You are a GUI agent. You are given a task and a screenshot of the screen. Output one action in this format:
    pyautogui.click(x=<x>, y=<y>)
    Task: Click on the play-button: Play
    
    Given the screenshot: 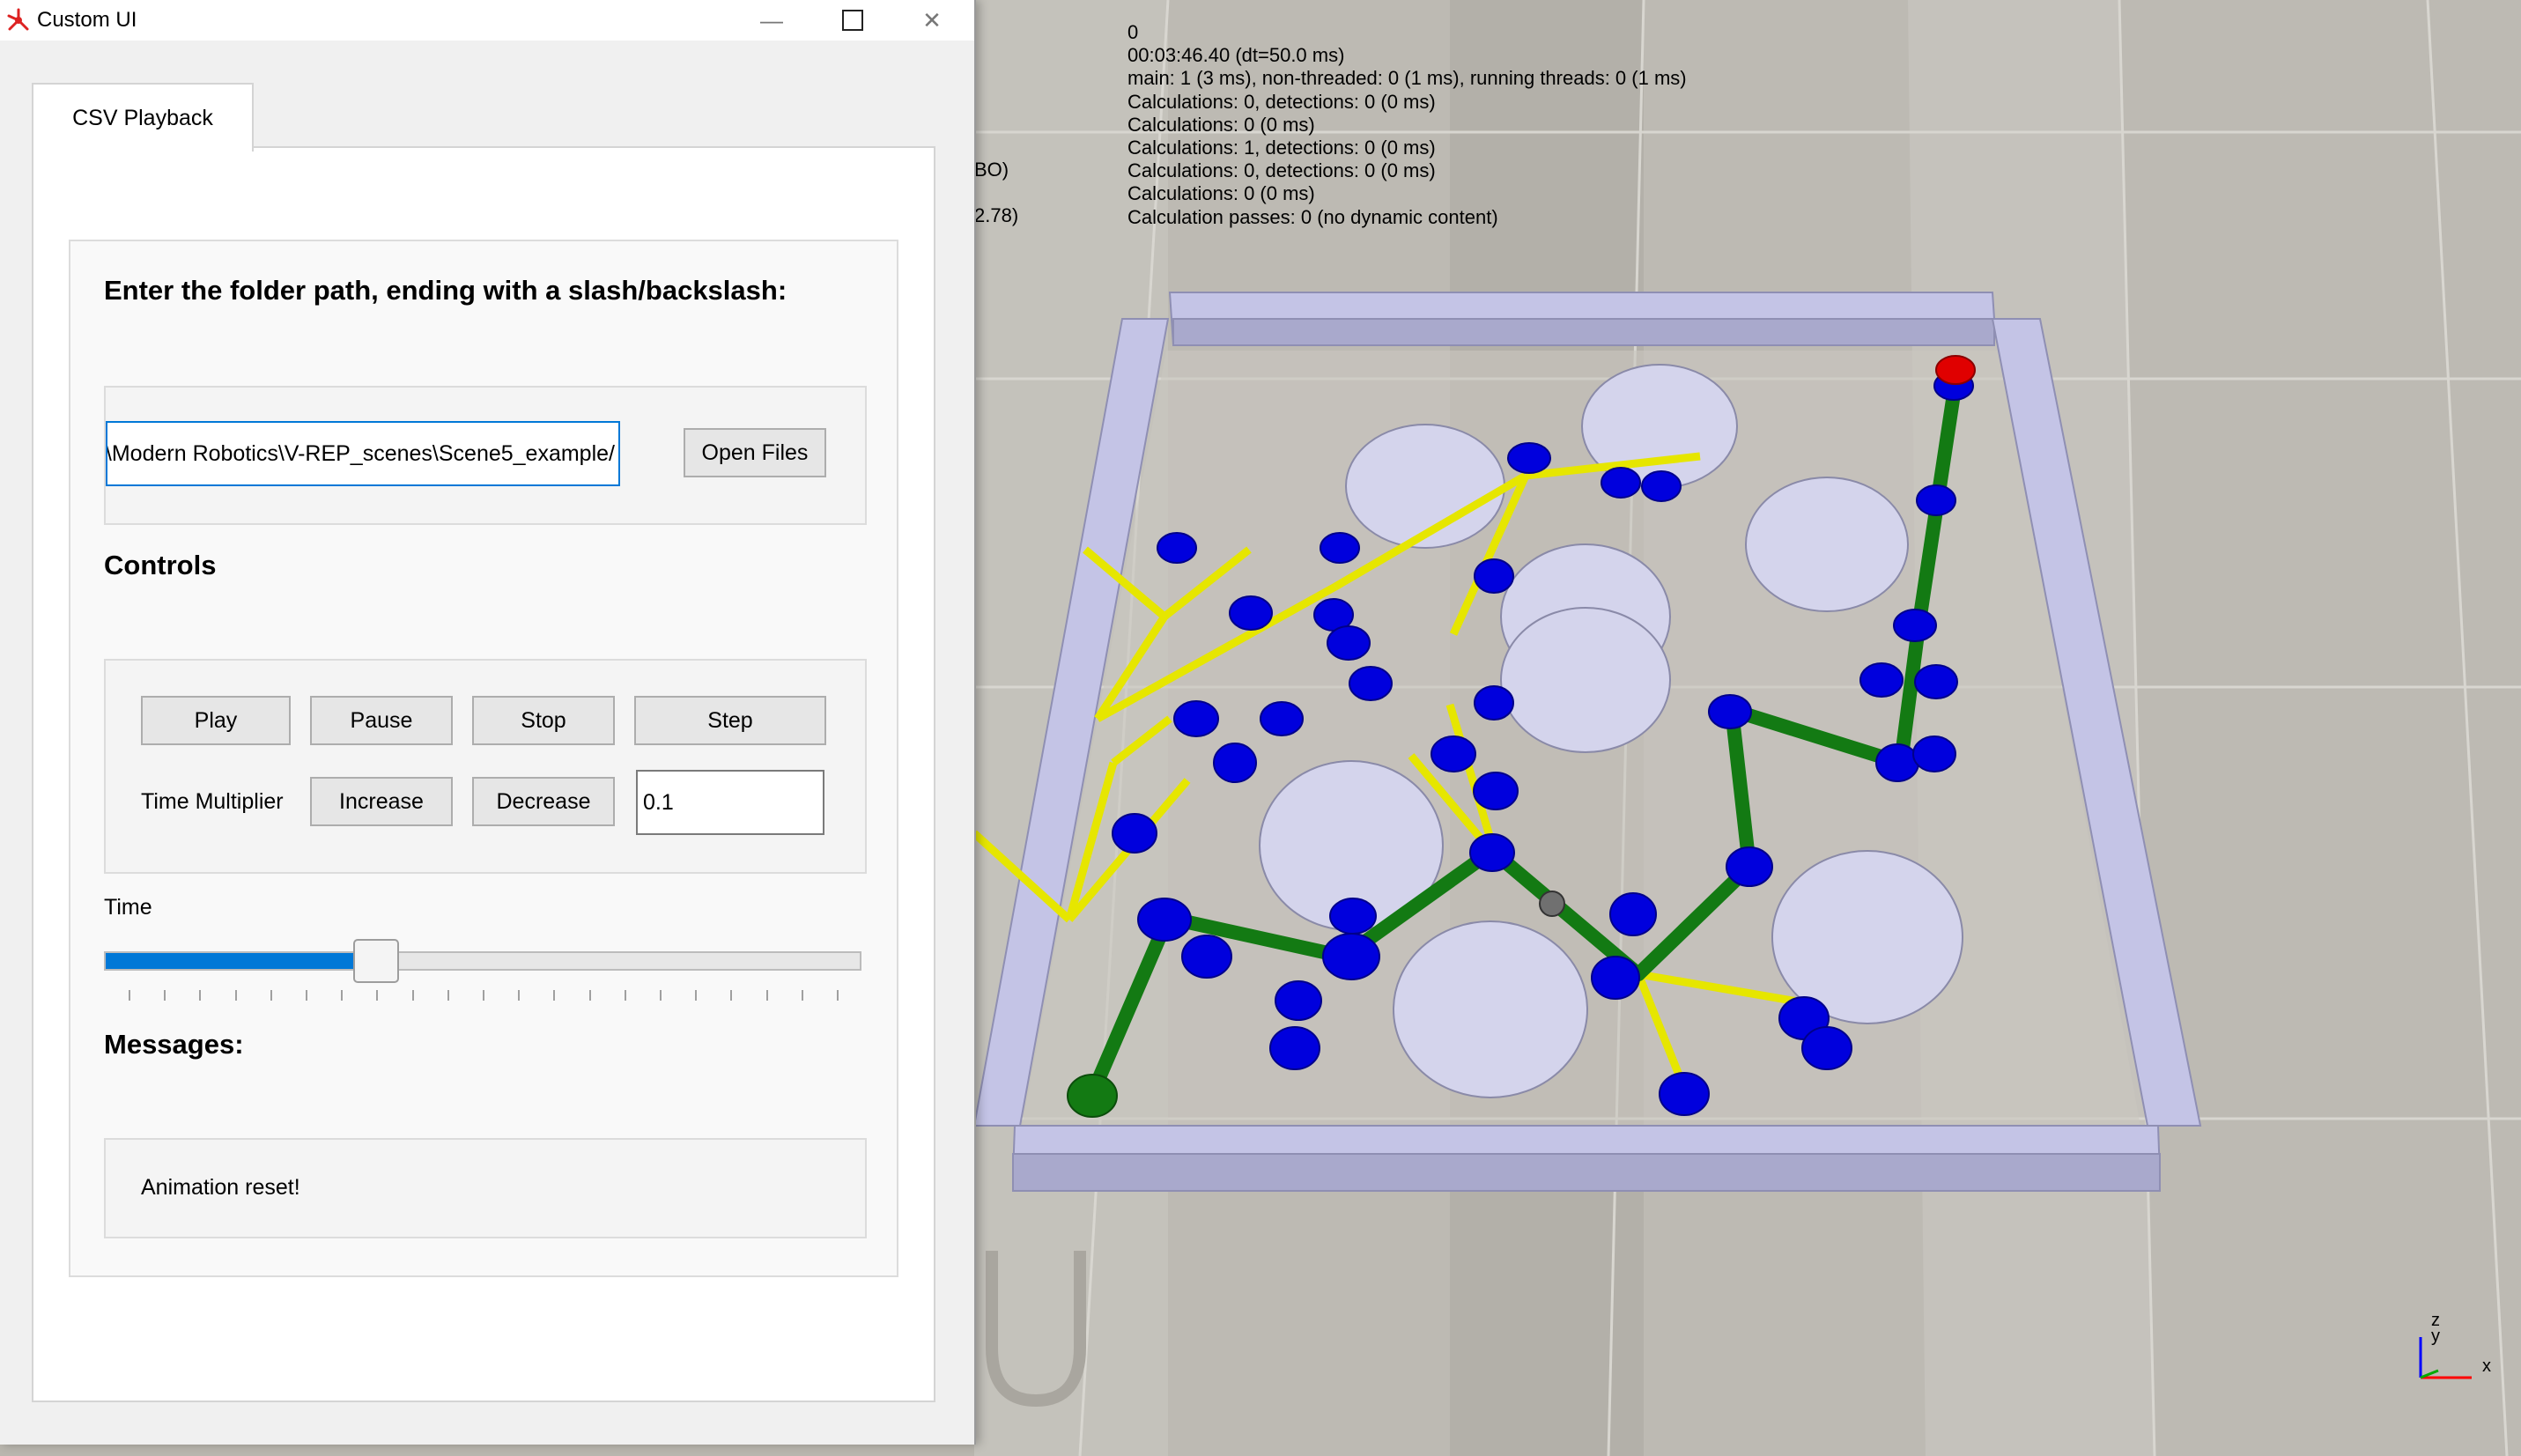 What is the action you would take?
    pyautogui.click(x=216, y=720)
    